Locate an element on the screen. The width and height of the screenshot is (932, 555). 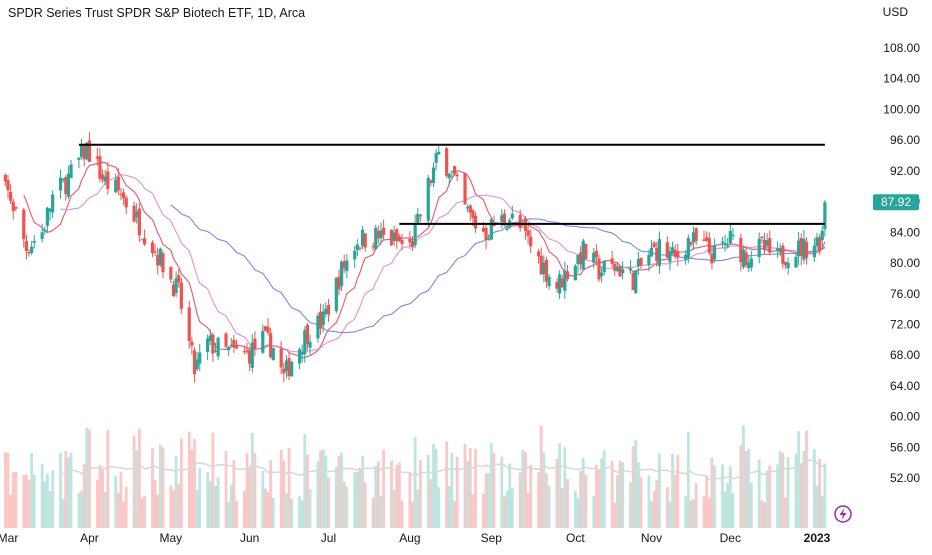
y-tick-label: 52.00 is located at coordinates (905, 478).